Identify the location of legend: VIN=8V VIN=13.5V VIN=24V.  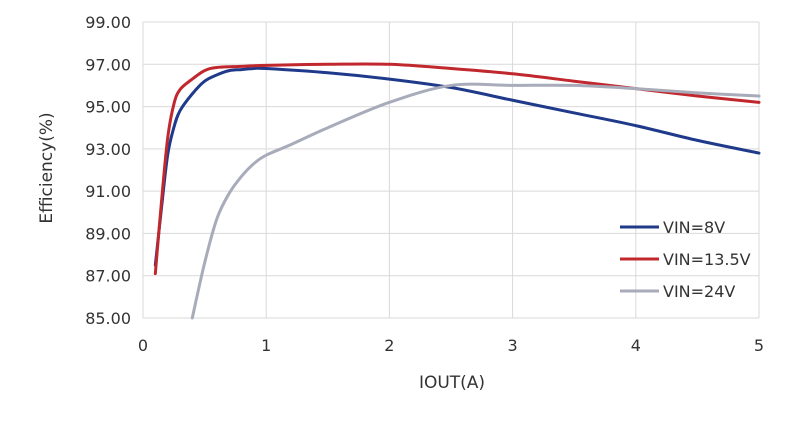
(685, 259).